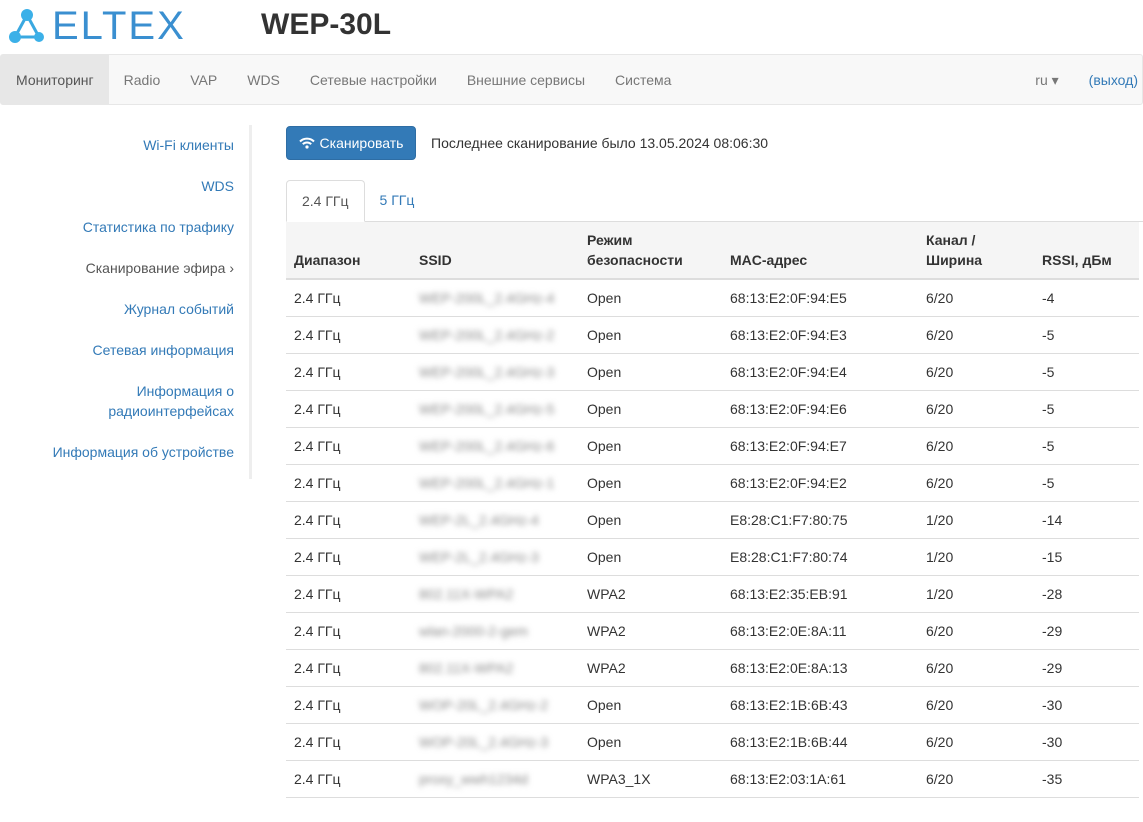 This screenshot has height=822, width=1143. I want to click on device-title: WEP-30L, so click(326, 24).